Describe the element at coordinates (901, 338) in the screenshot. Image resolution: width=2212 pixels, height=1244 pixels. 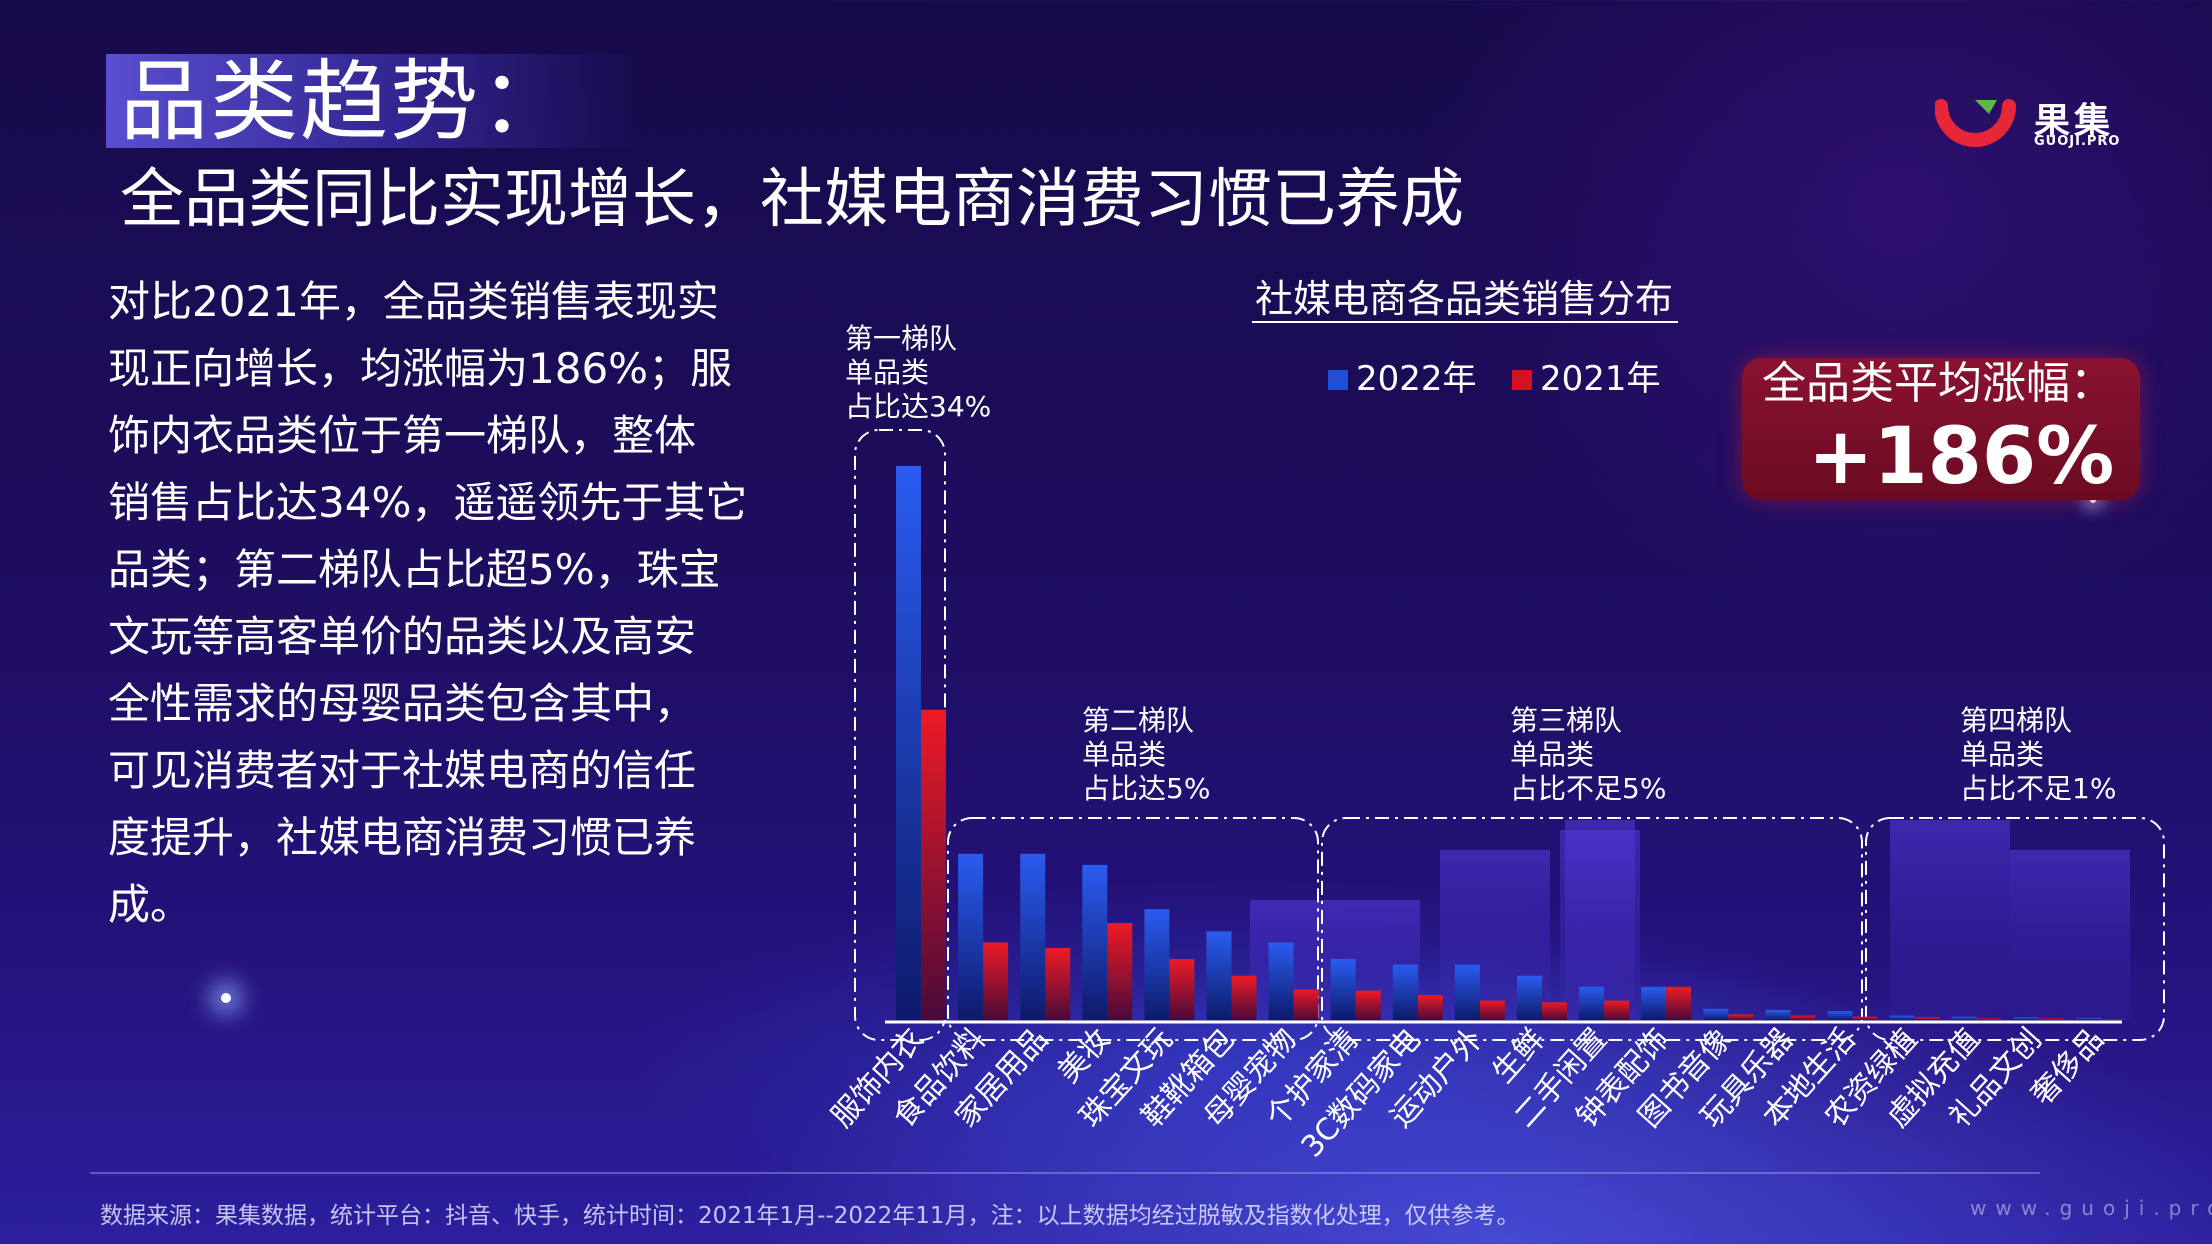
I see `tier-label: 第一梯队` at that location.